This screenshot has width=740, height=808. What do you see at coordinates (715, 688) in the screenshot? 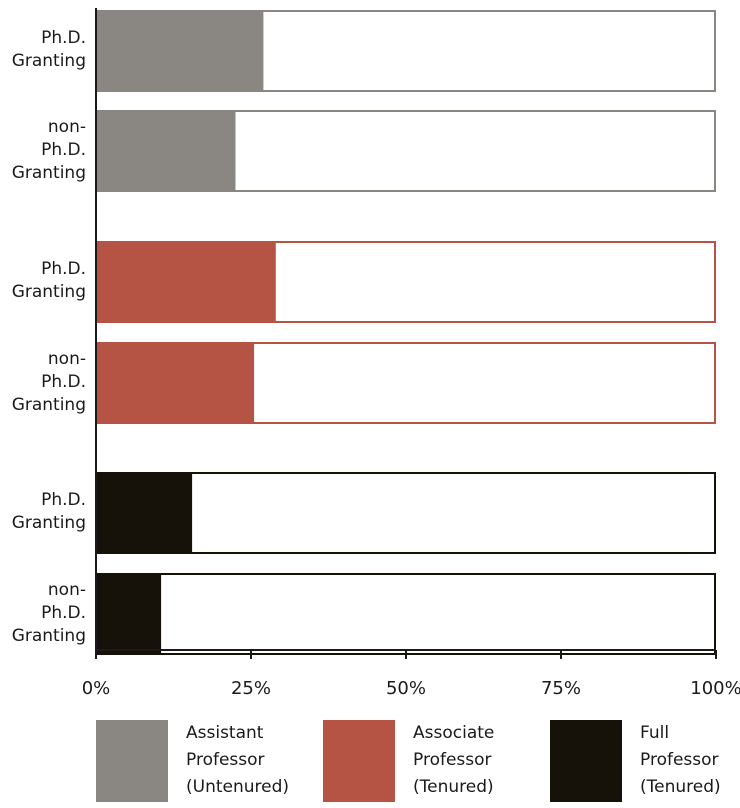
I see `x-tick-label: 100%` at bounding box center [715, 688].